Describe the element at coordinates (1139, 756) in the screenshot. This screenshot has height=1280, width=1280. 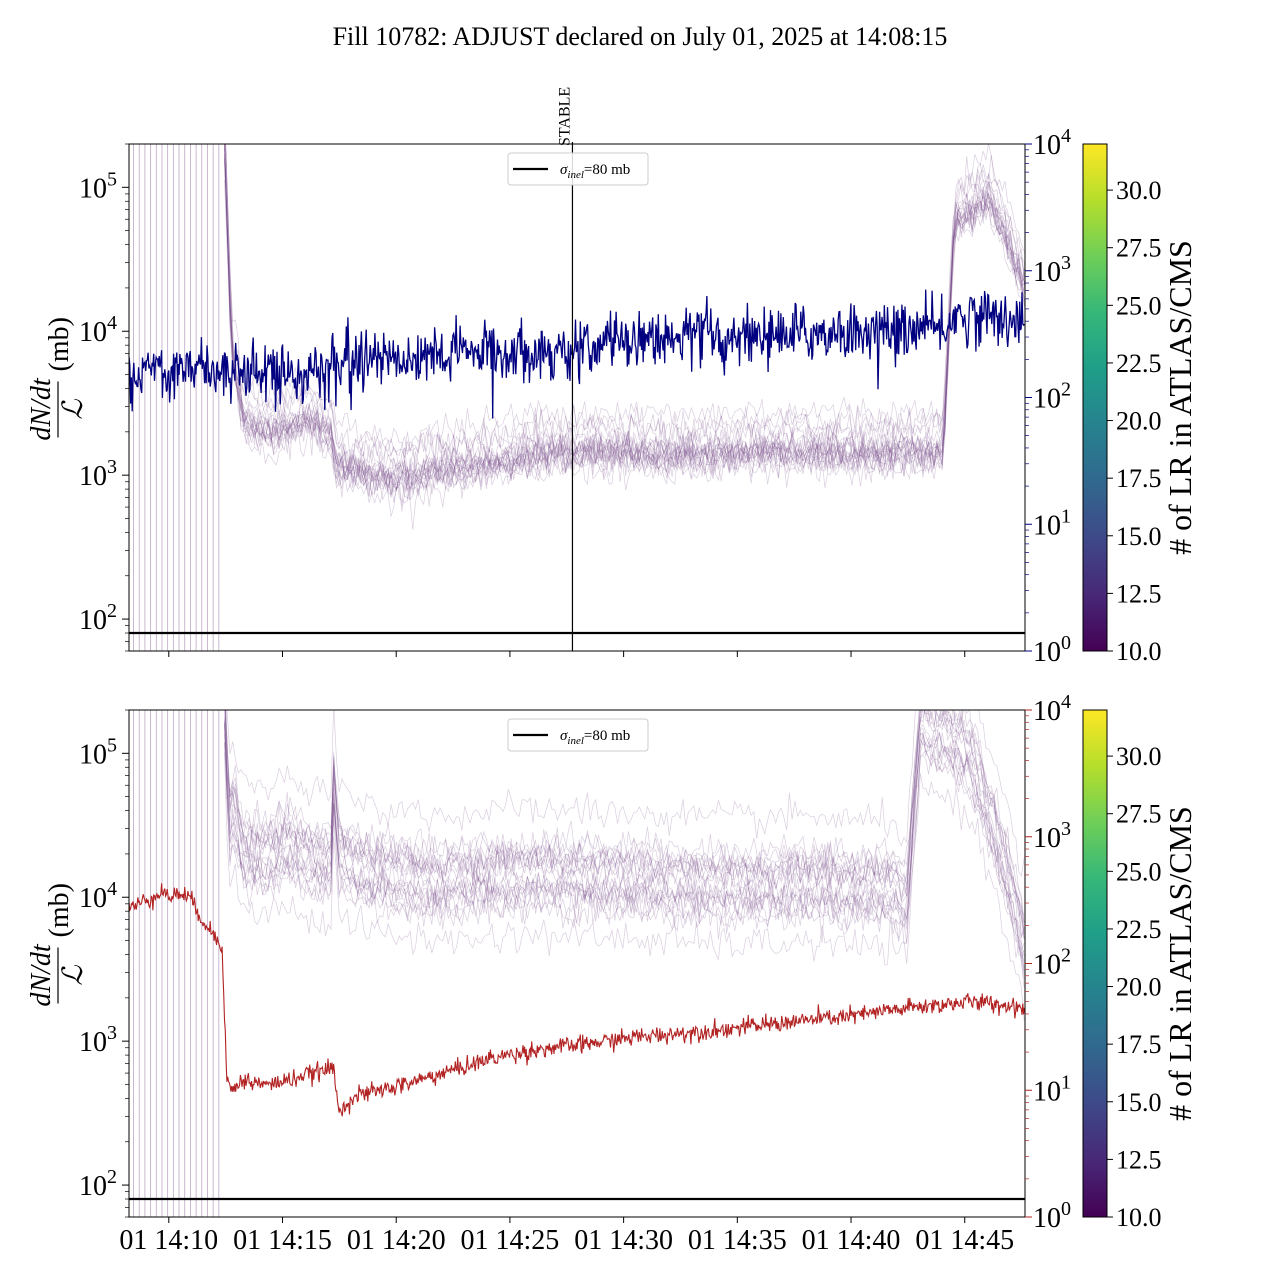
I see `colorbar-tick-label-8: 30.0` at that location.